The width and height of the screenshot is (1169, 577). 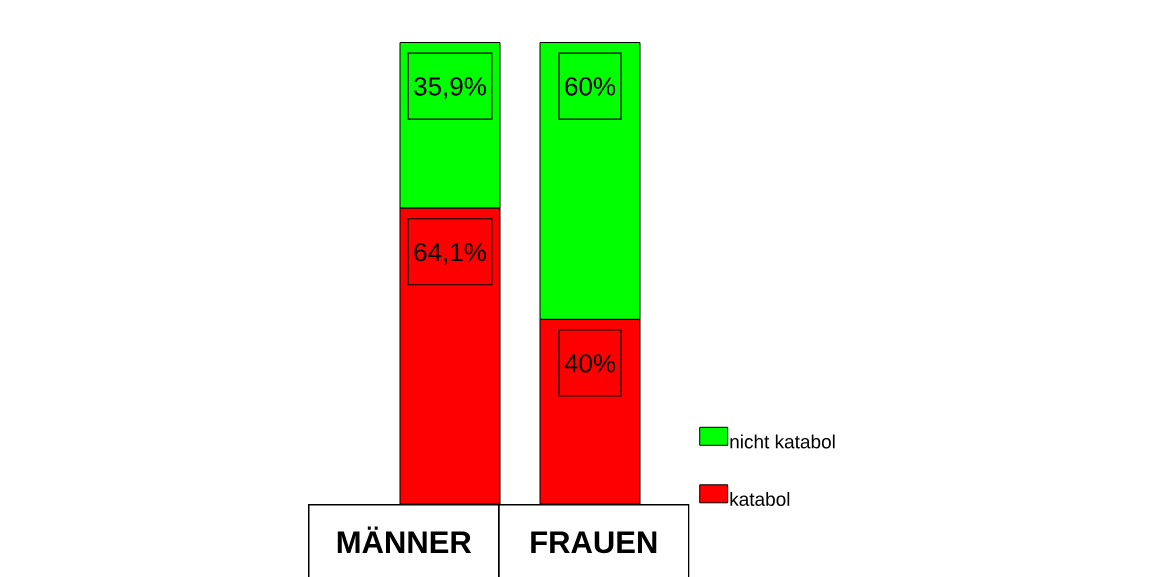 I want to click on data-label: 60%, so click(x=590, y=86).